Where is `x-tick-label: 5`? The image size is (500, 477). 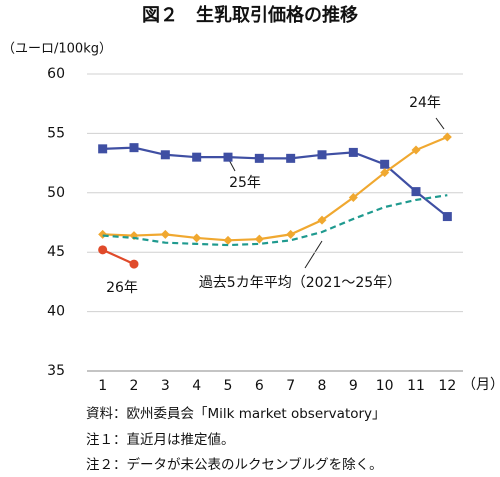 x-tick-label: 5 is located at coordinates (228, 386).